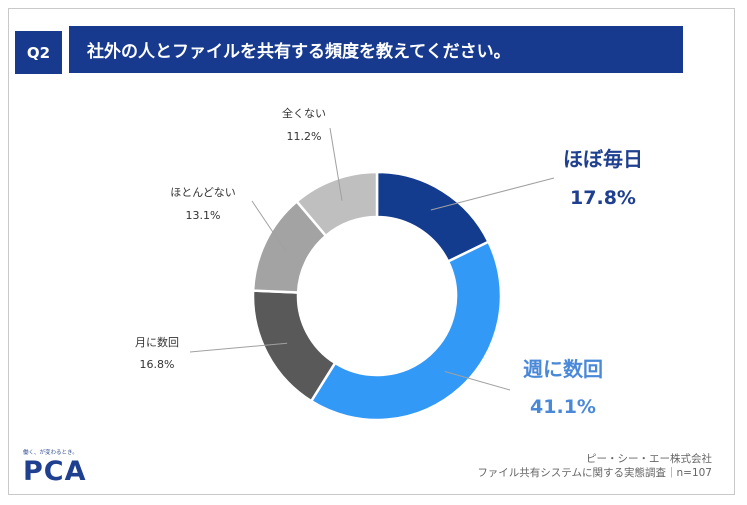  Describe the element at coordinates (157, 364) in the screenshot. I see `slice-value-3: 16.8%` at that location.